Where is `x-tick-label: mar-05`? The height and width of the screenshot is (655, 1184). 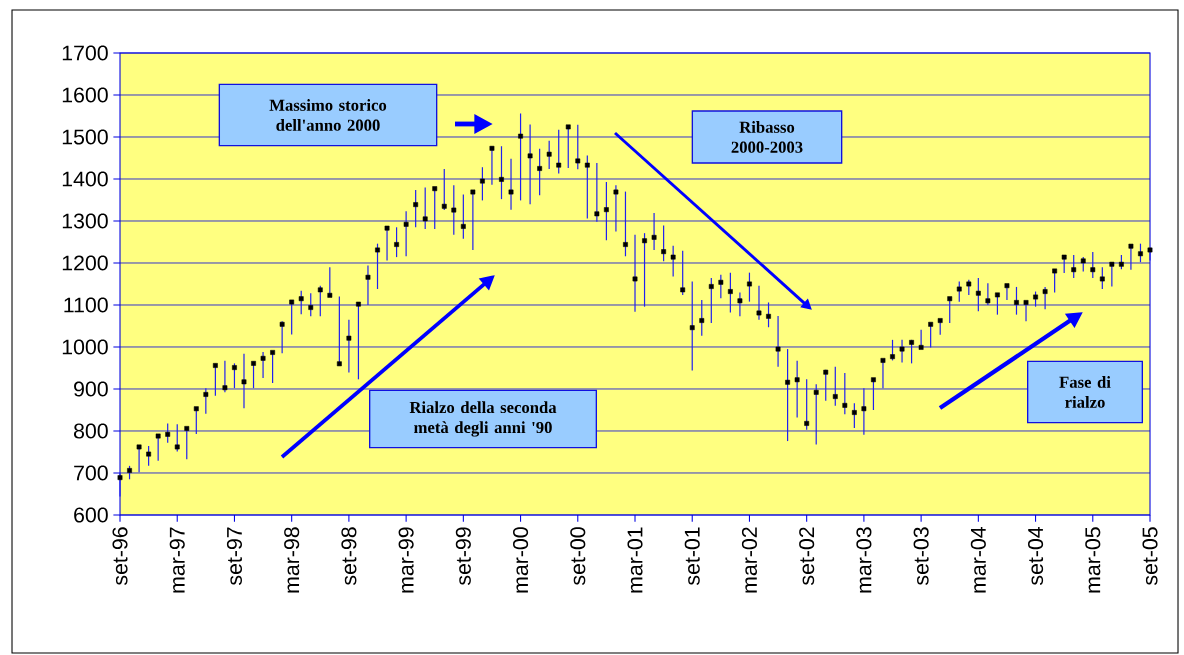
x-tick-label: mar-05 is located at coordinates (1093, 560).